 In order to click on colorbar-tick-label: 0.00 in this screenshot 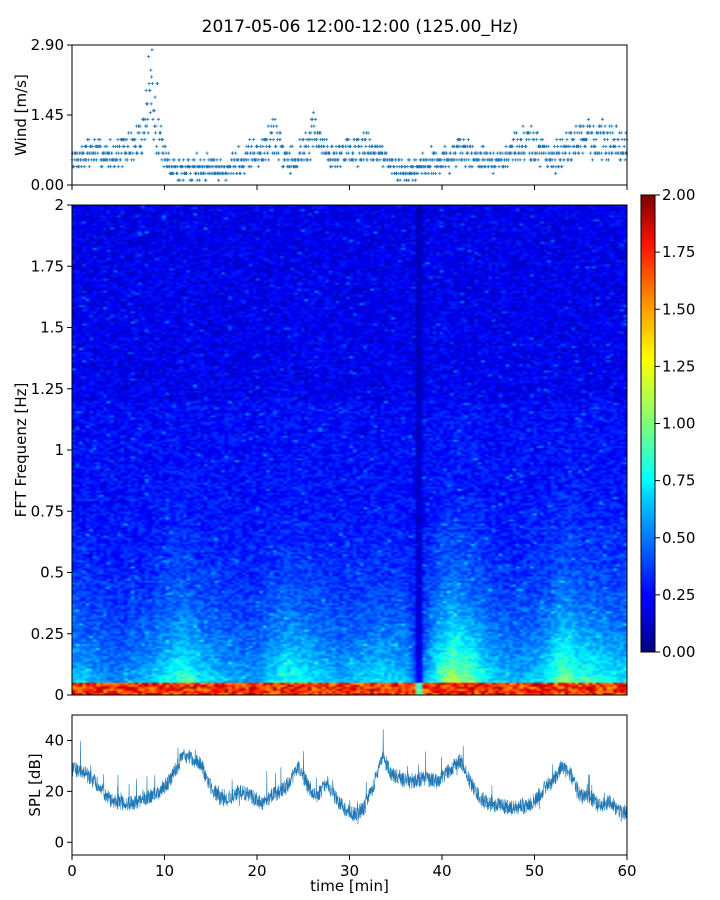, I will do `click(678, 652)`.